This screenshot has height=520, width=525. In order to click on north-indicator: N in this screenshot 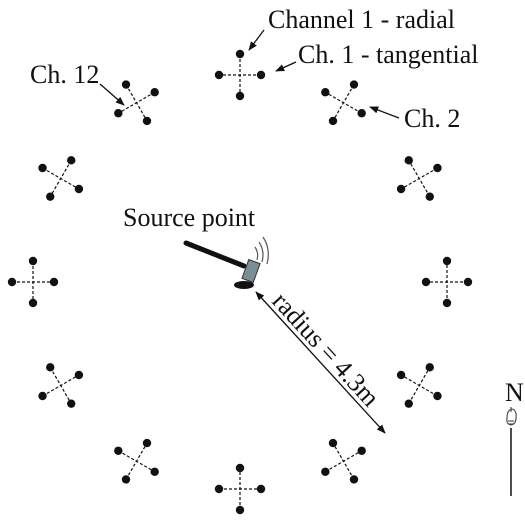, I will do `click(514, 437)`.